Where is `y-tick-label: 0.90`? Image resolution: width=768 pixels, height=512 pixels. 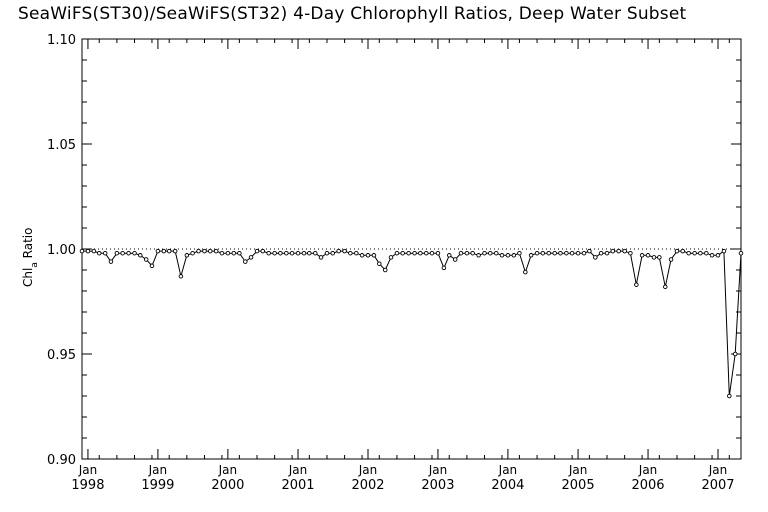 y-tick-label: 0.90 is located at coordinates (61, 460).